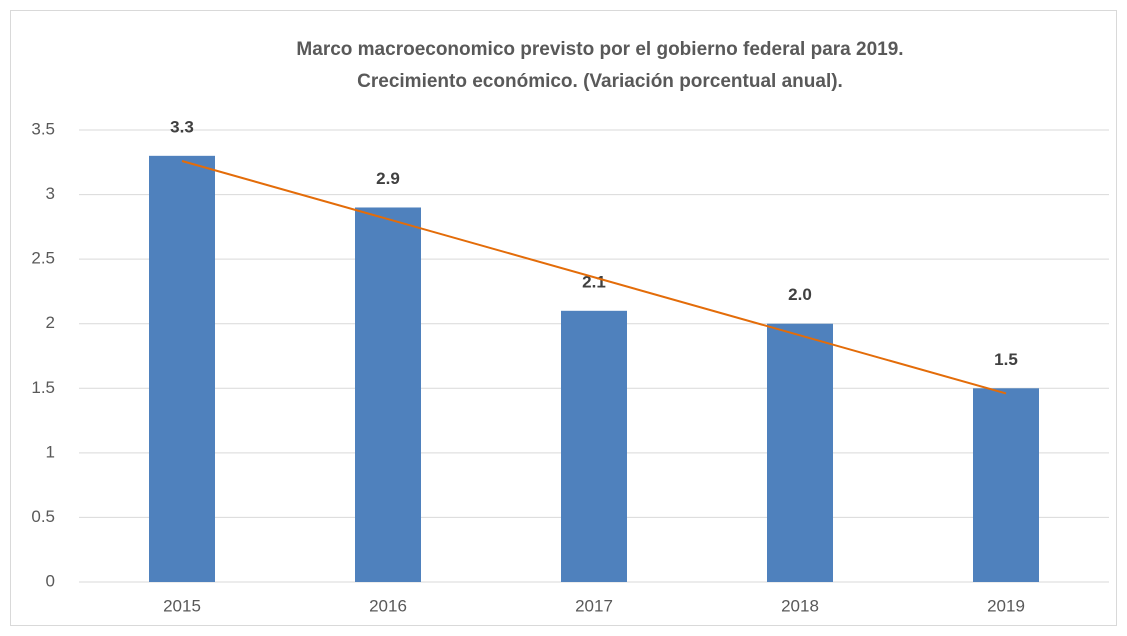 This screenshot has height=636, width=1127. What do you see at coordinates (594, 281) in the screenshot?
I see `data-label: 2.1` at bounding box center [594, 281].